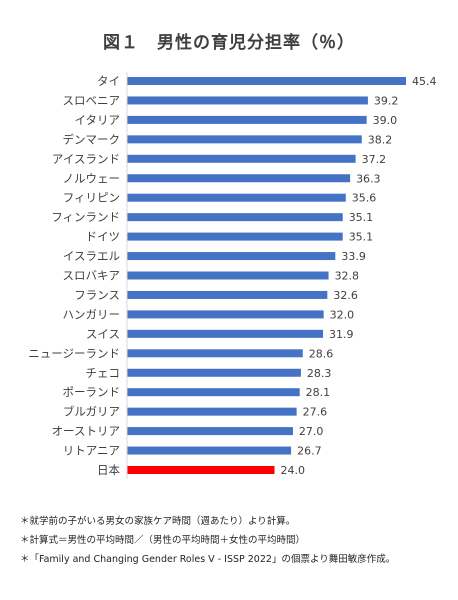 The image size is (458, 600). Describe the element at coordinates (368, 178) in the screenshot. I see `value-label: 36.3` at that location.